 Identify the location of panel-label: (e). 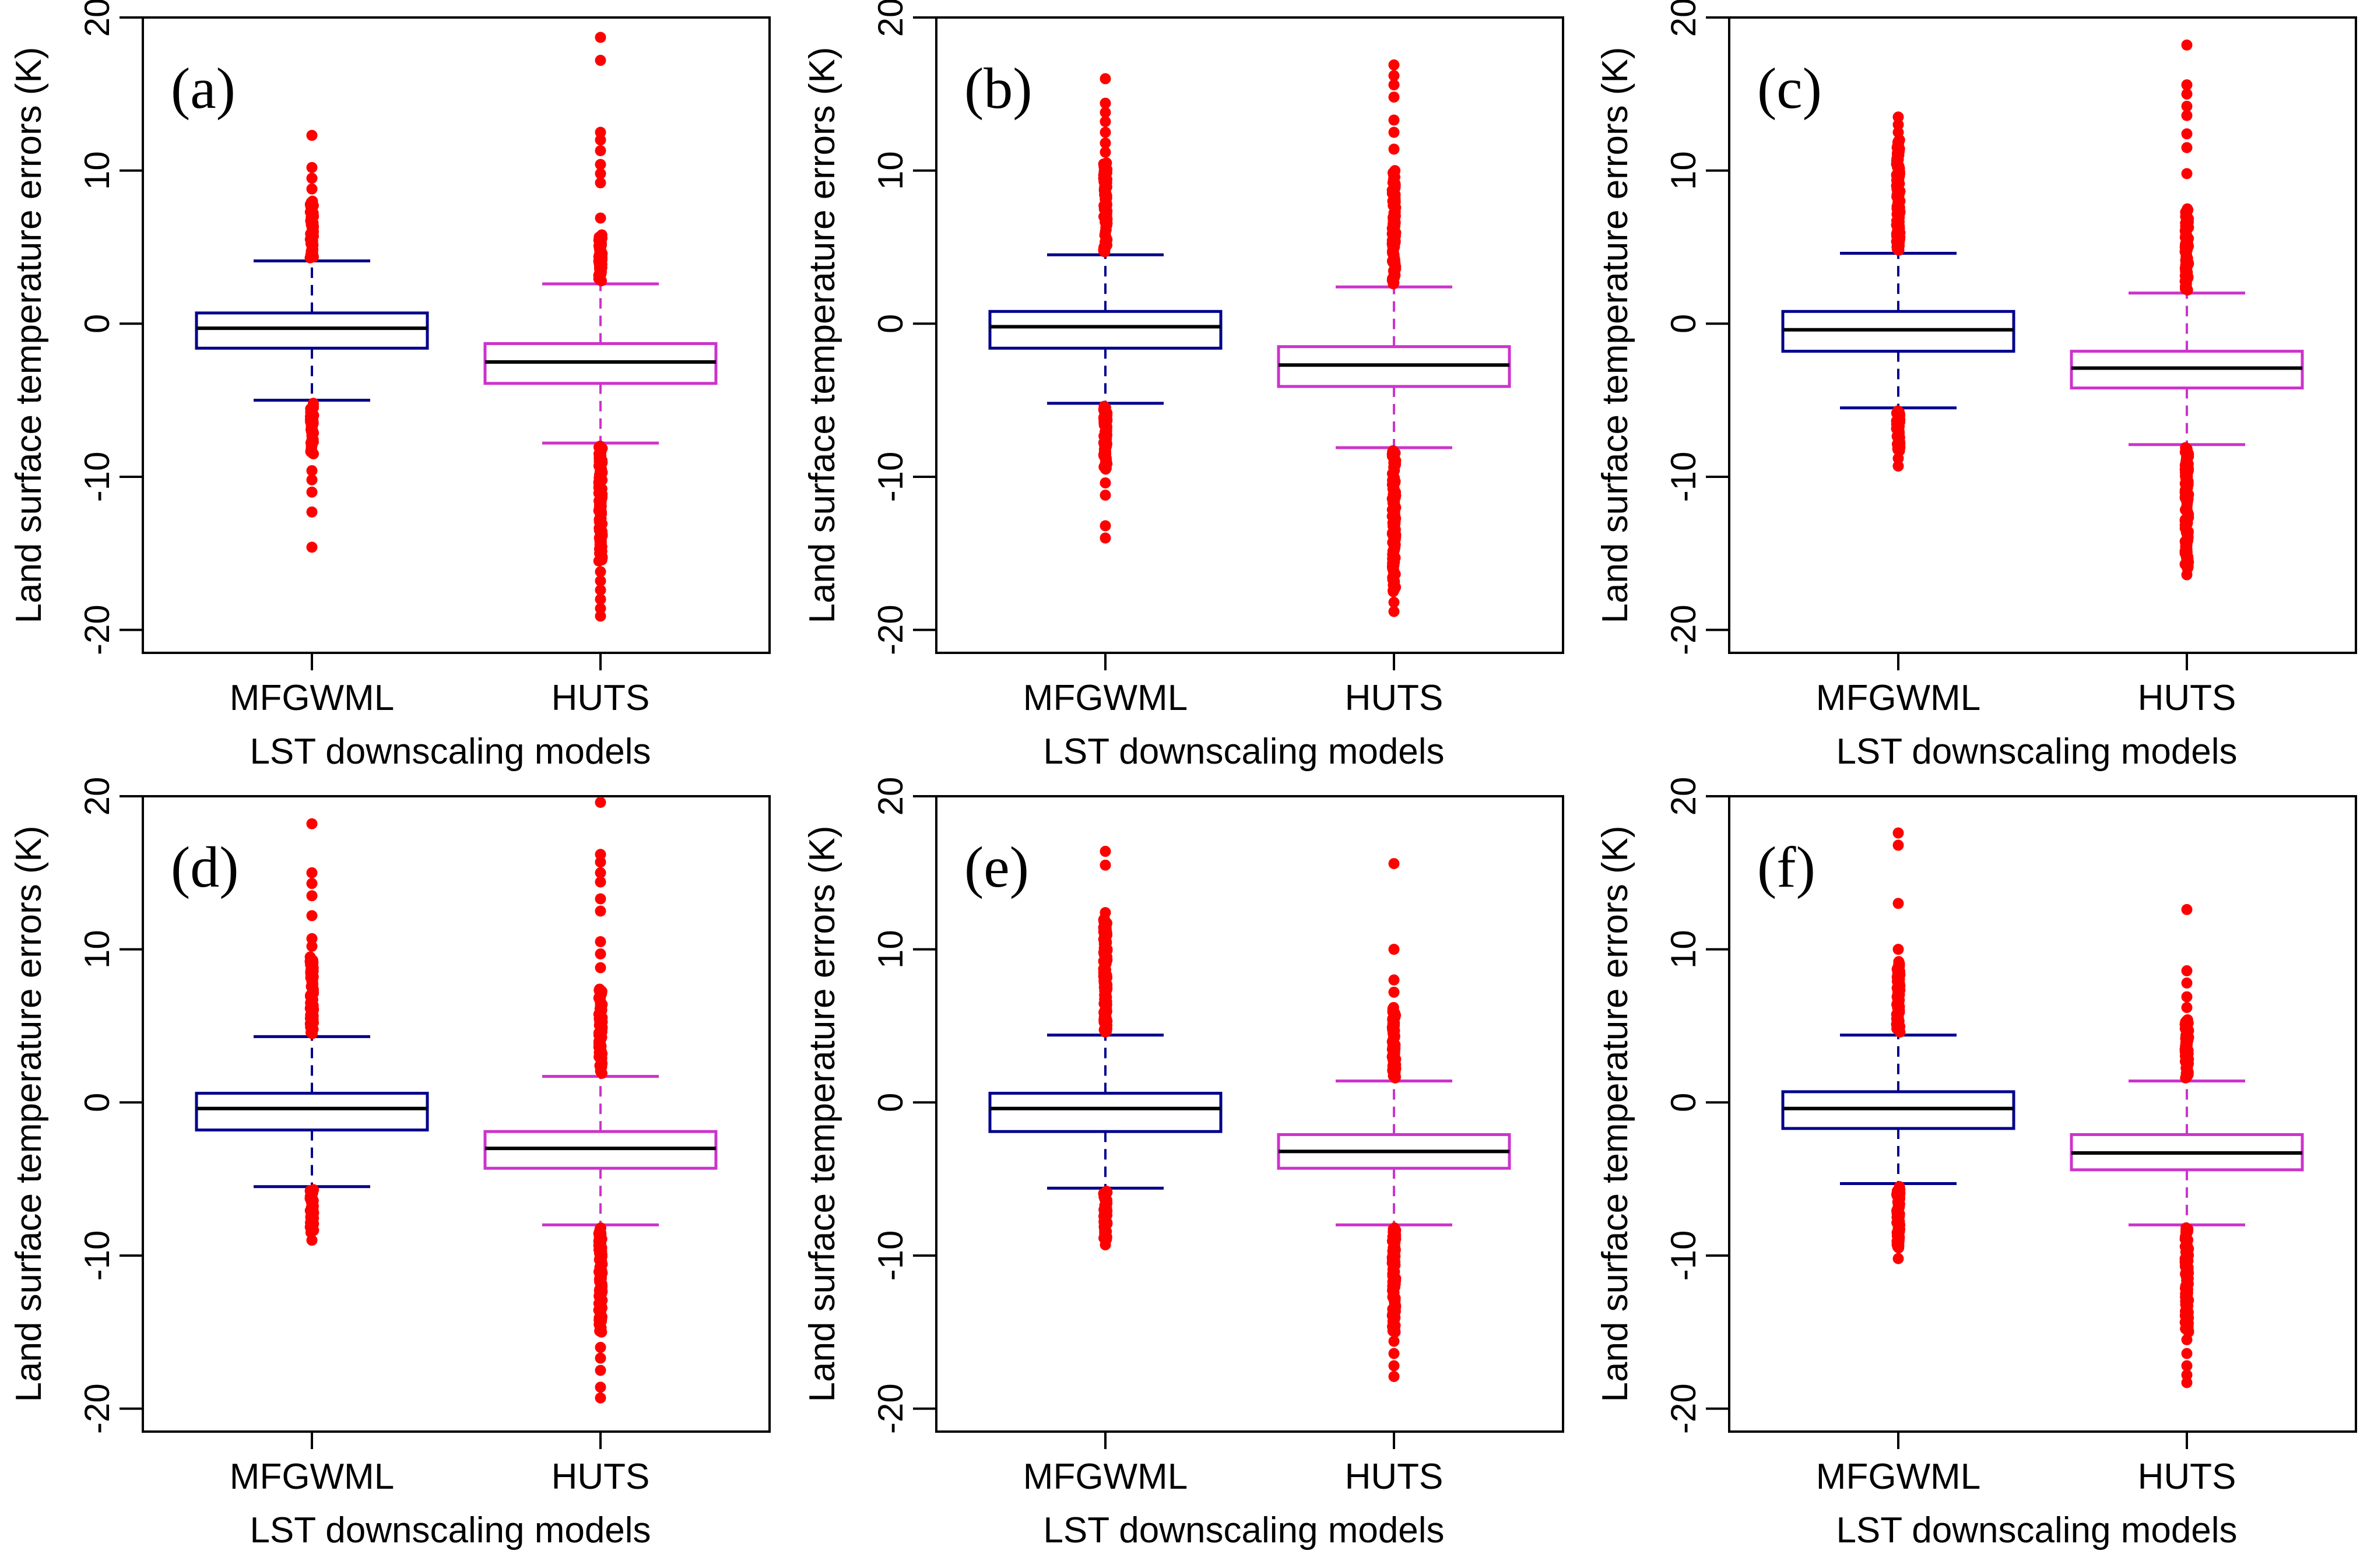
(996, 867).